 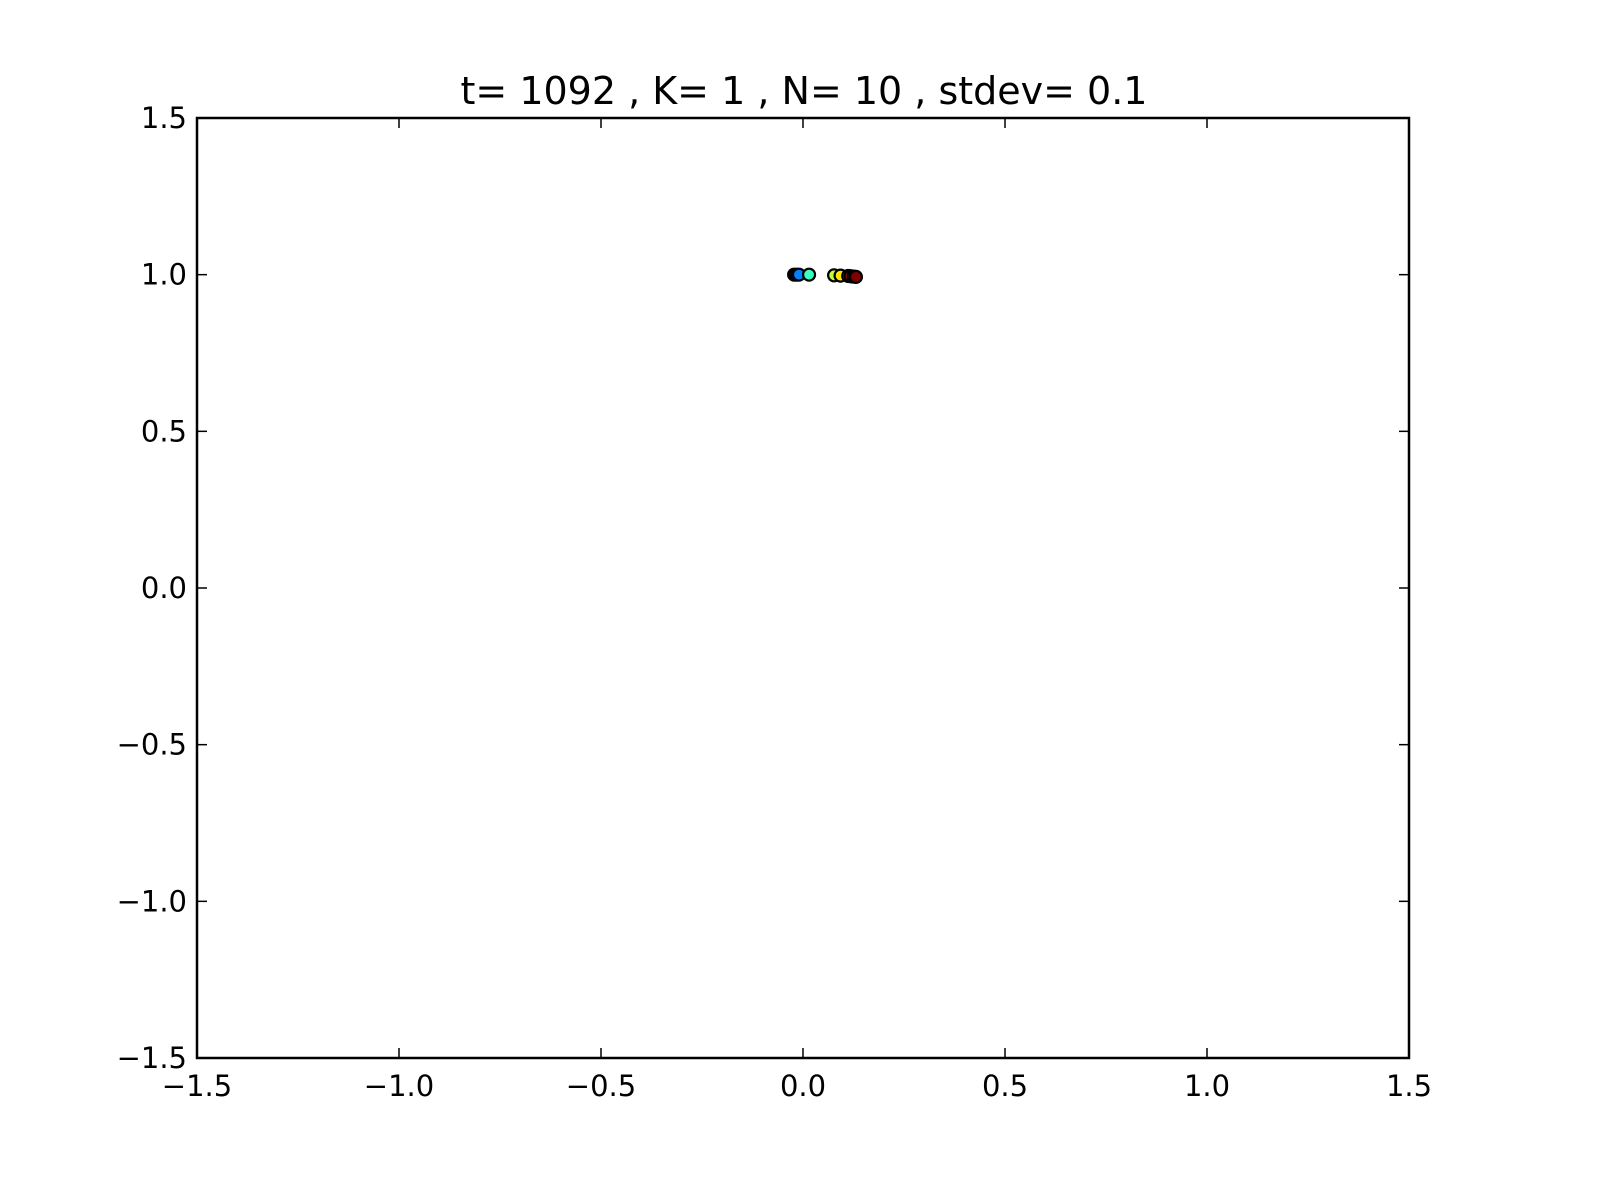 What do you see at coordinates (601, 1086) in the screenshot?
I see `x-tick-label: −0.5` at bounding box center [601, 1086].